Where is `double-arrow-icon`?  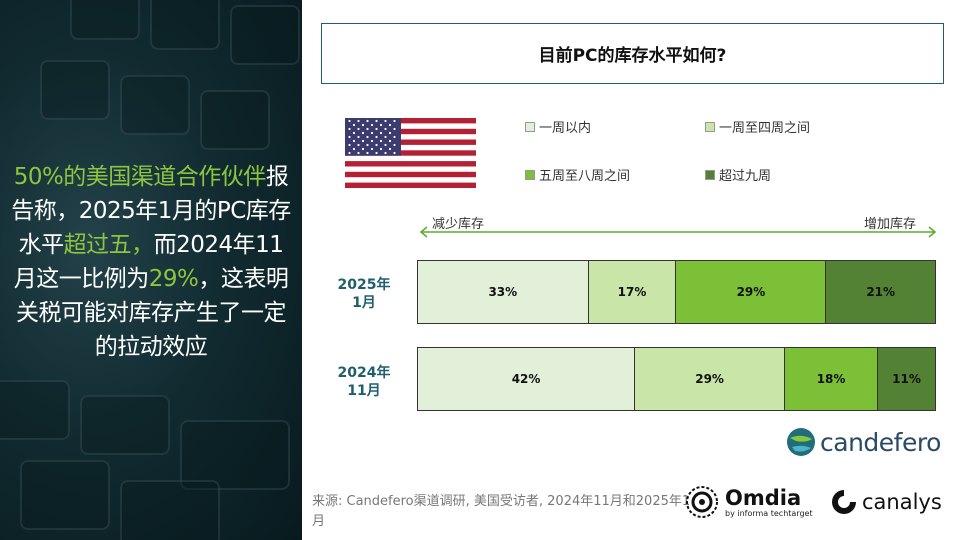
double-arrow-icon is located at coordinates (678, 232).